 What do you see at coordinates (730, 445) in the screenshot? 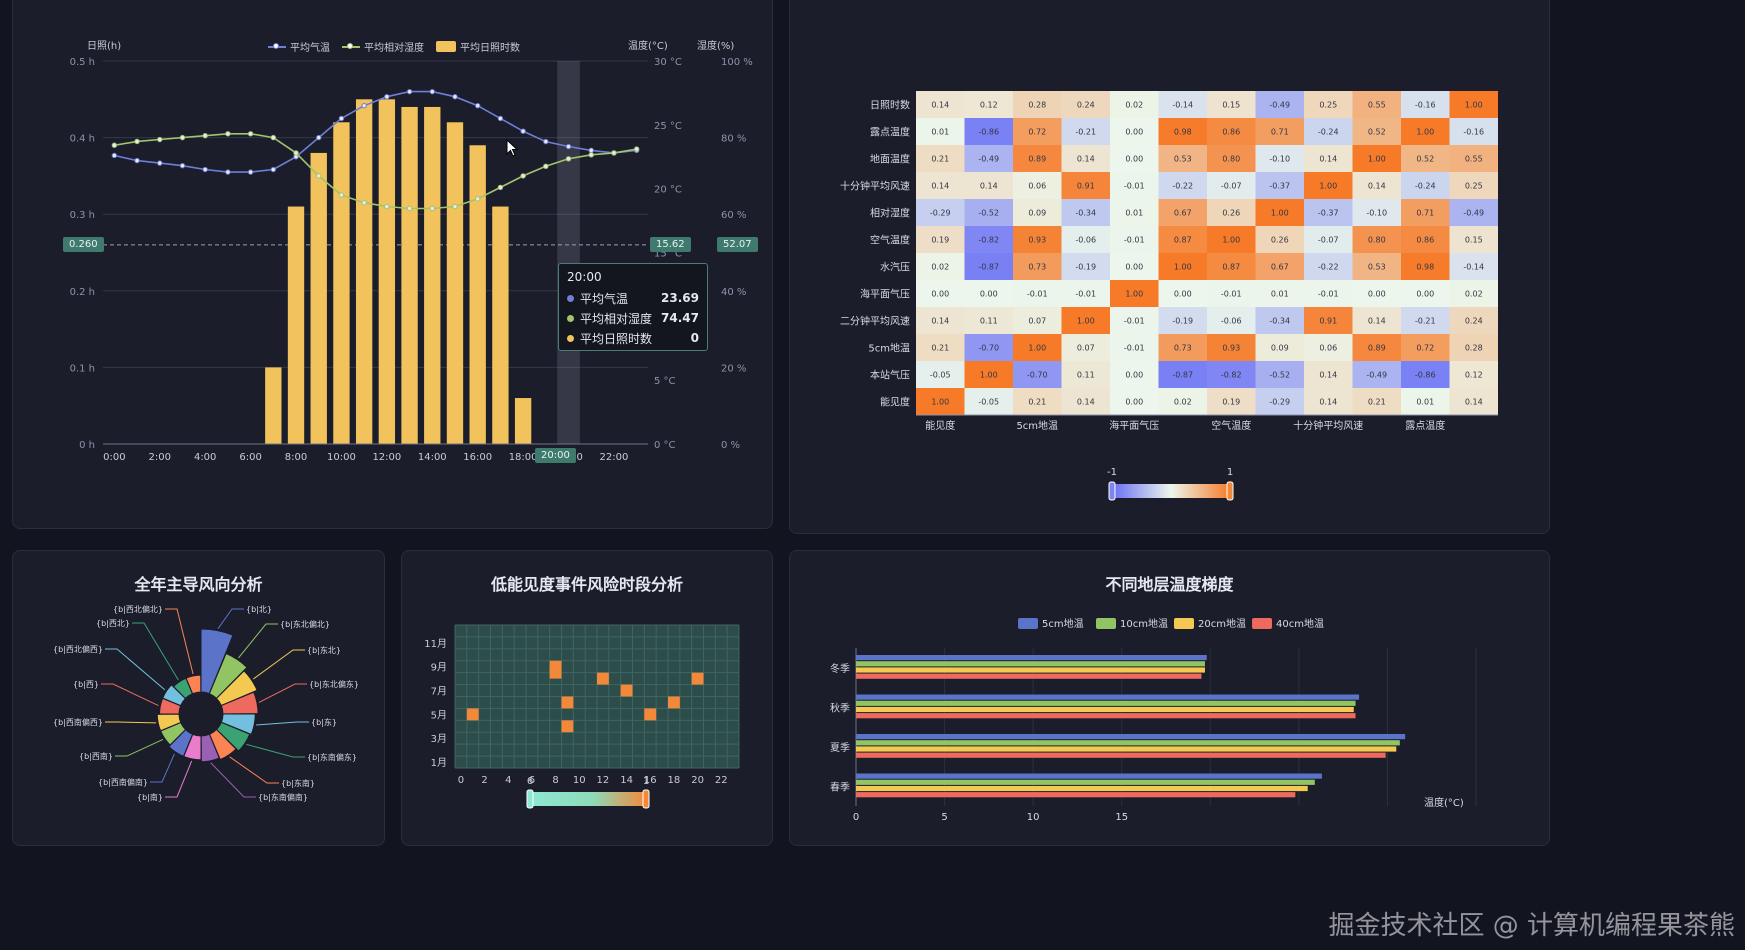
I see `y-tick-humidity: 0 %` at bounding box center [730, 445].